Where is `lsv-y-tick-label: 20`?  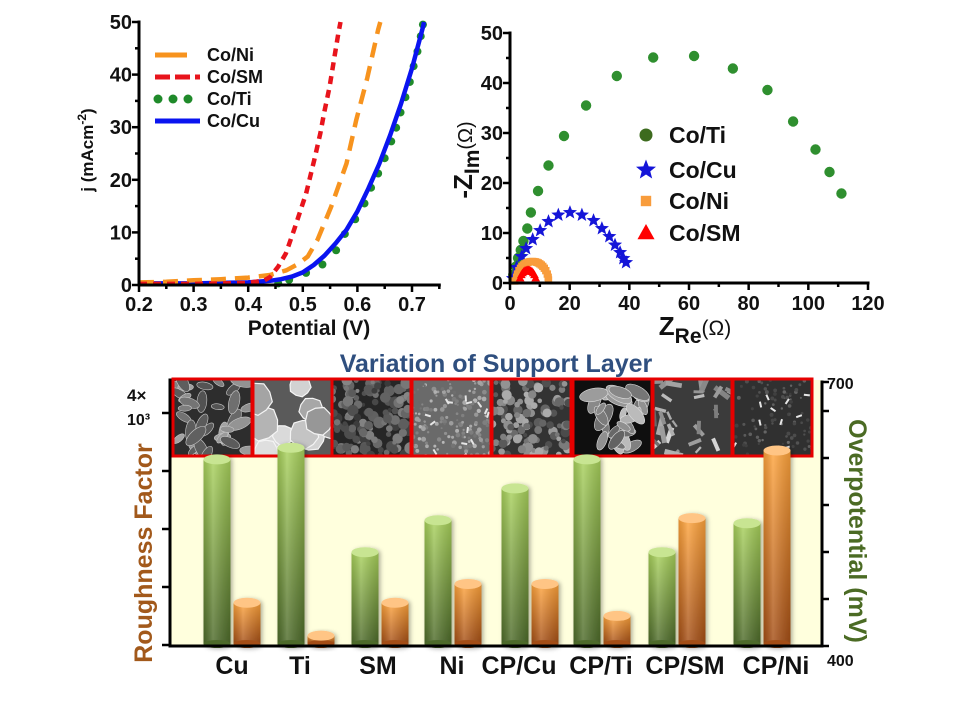
lsv-y-tick-label: 20 is located at coordinates (121, 181).